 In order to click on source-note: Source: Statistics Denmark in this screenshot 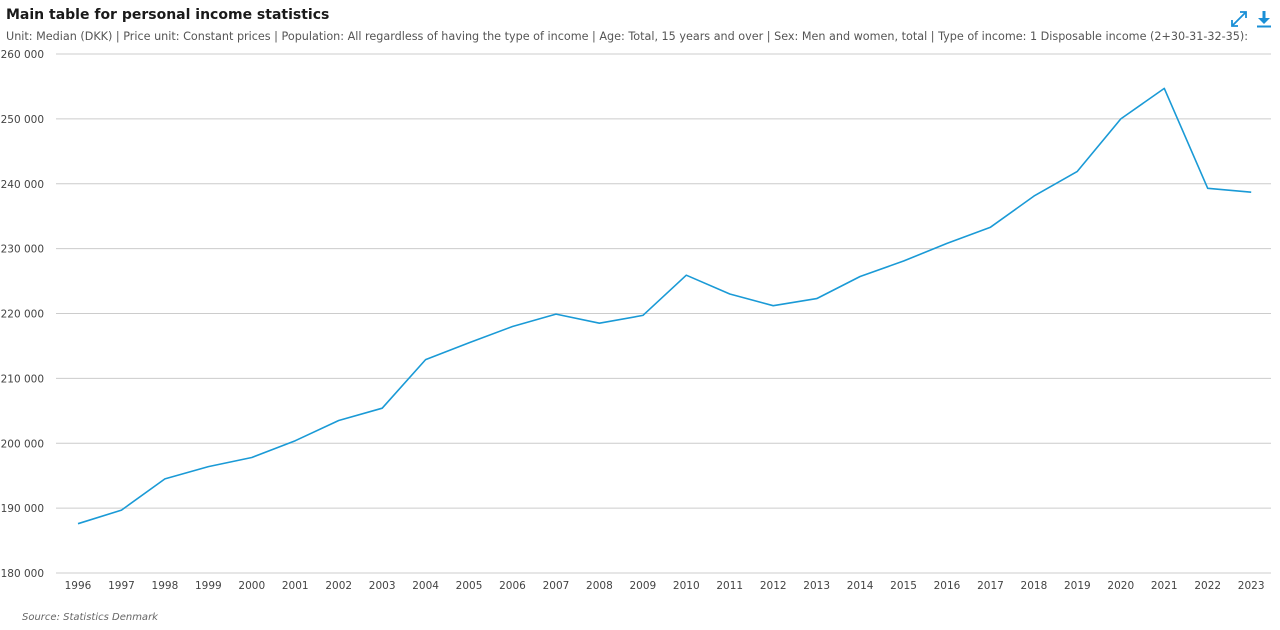, I will do `click(90, 617)`.